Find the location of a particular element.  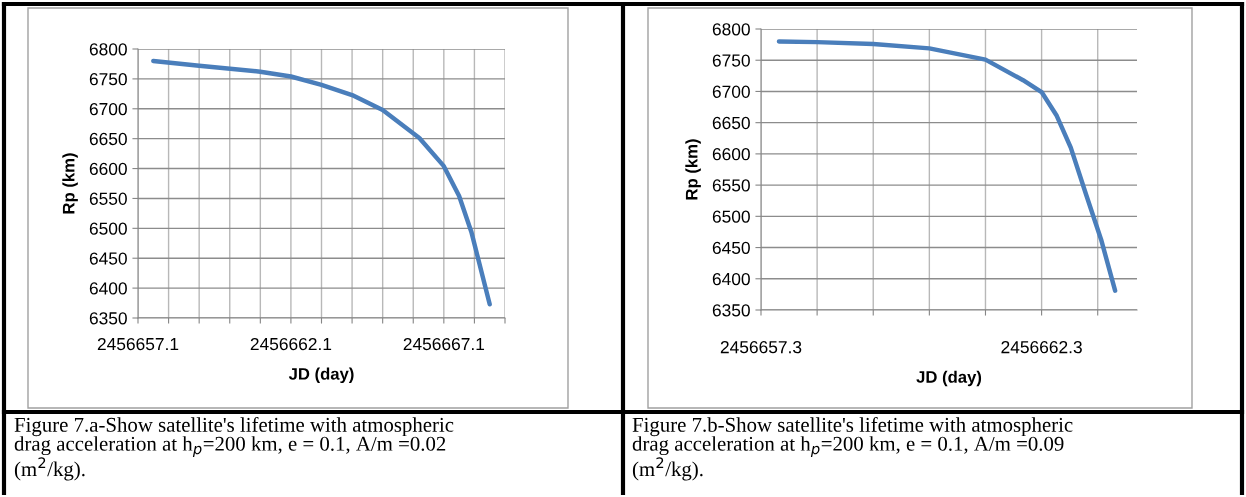

x-tick-label: 2456657.1 is located at coordinates (138, 344).